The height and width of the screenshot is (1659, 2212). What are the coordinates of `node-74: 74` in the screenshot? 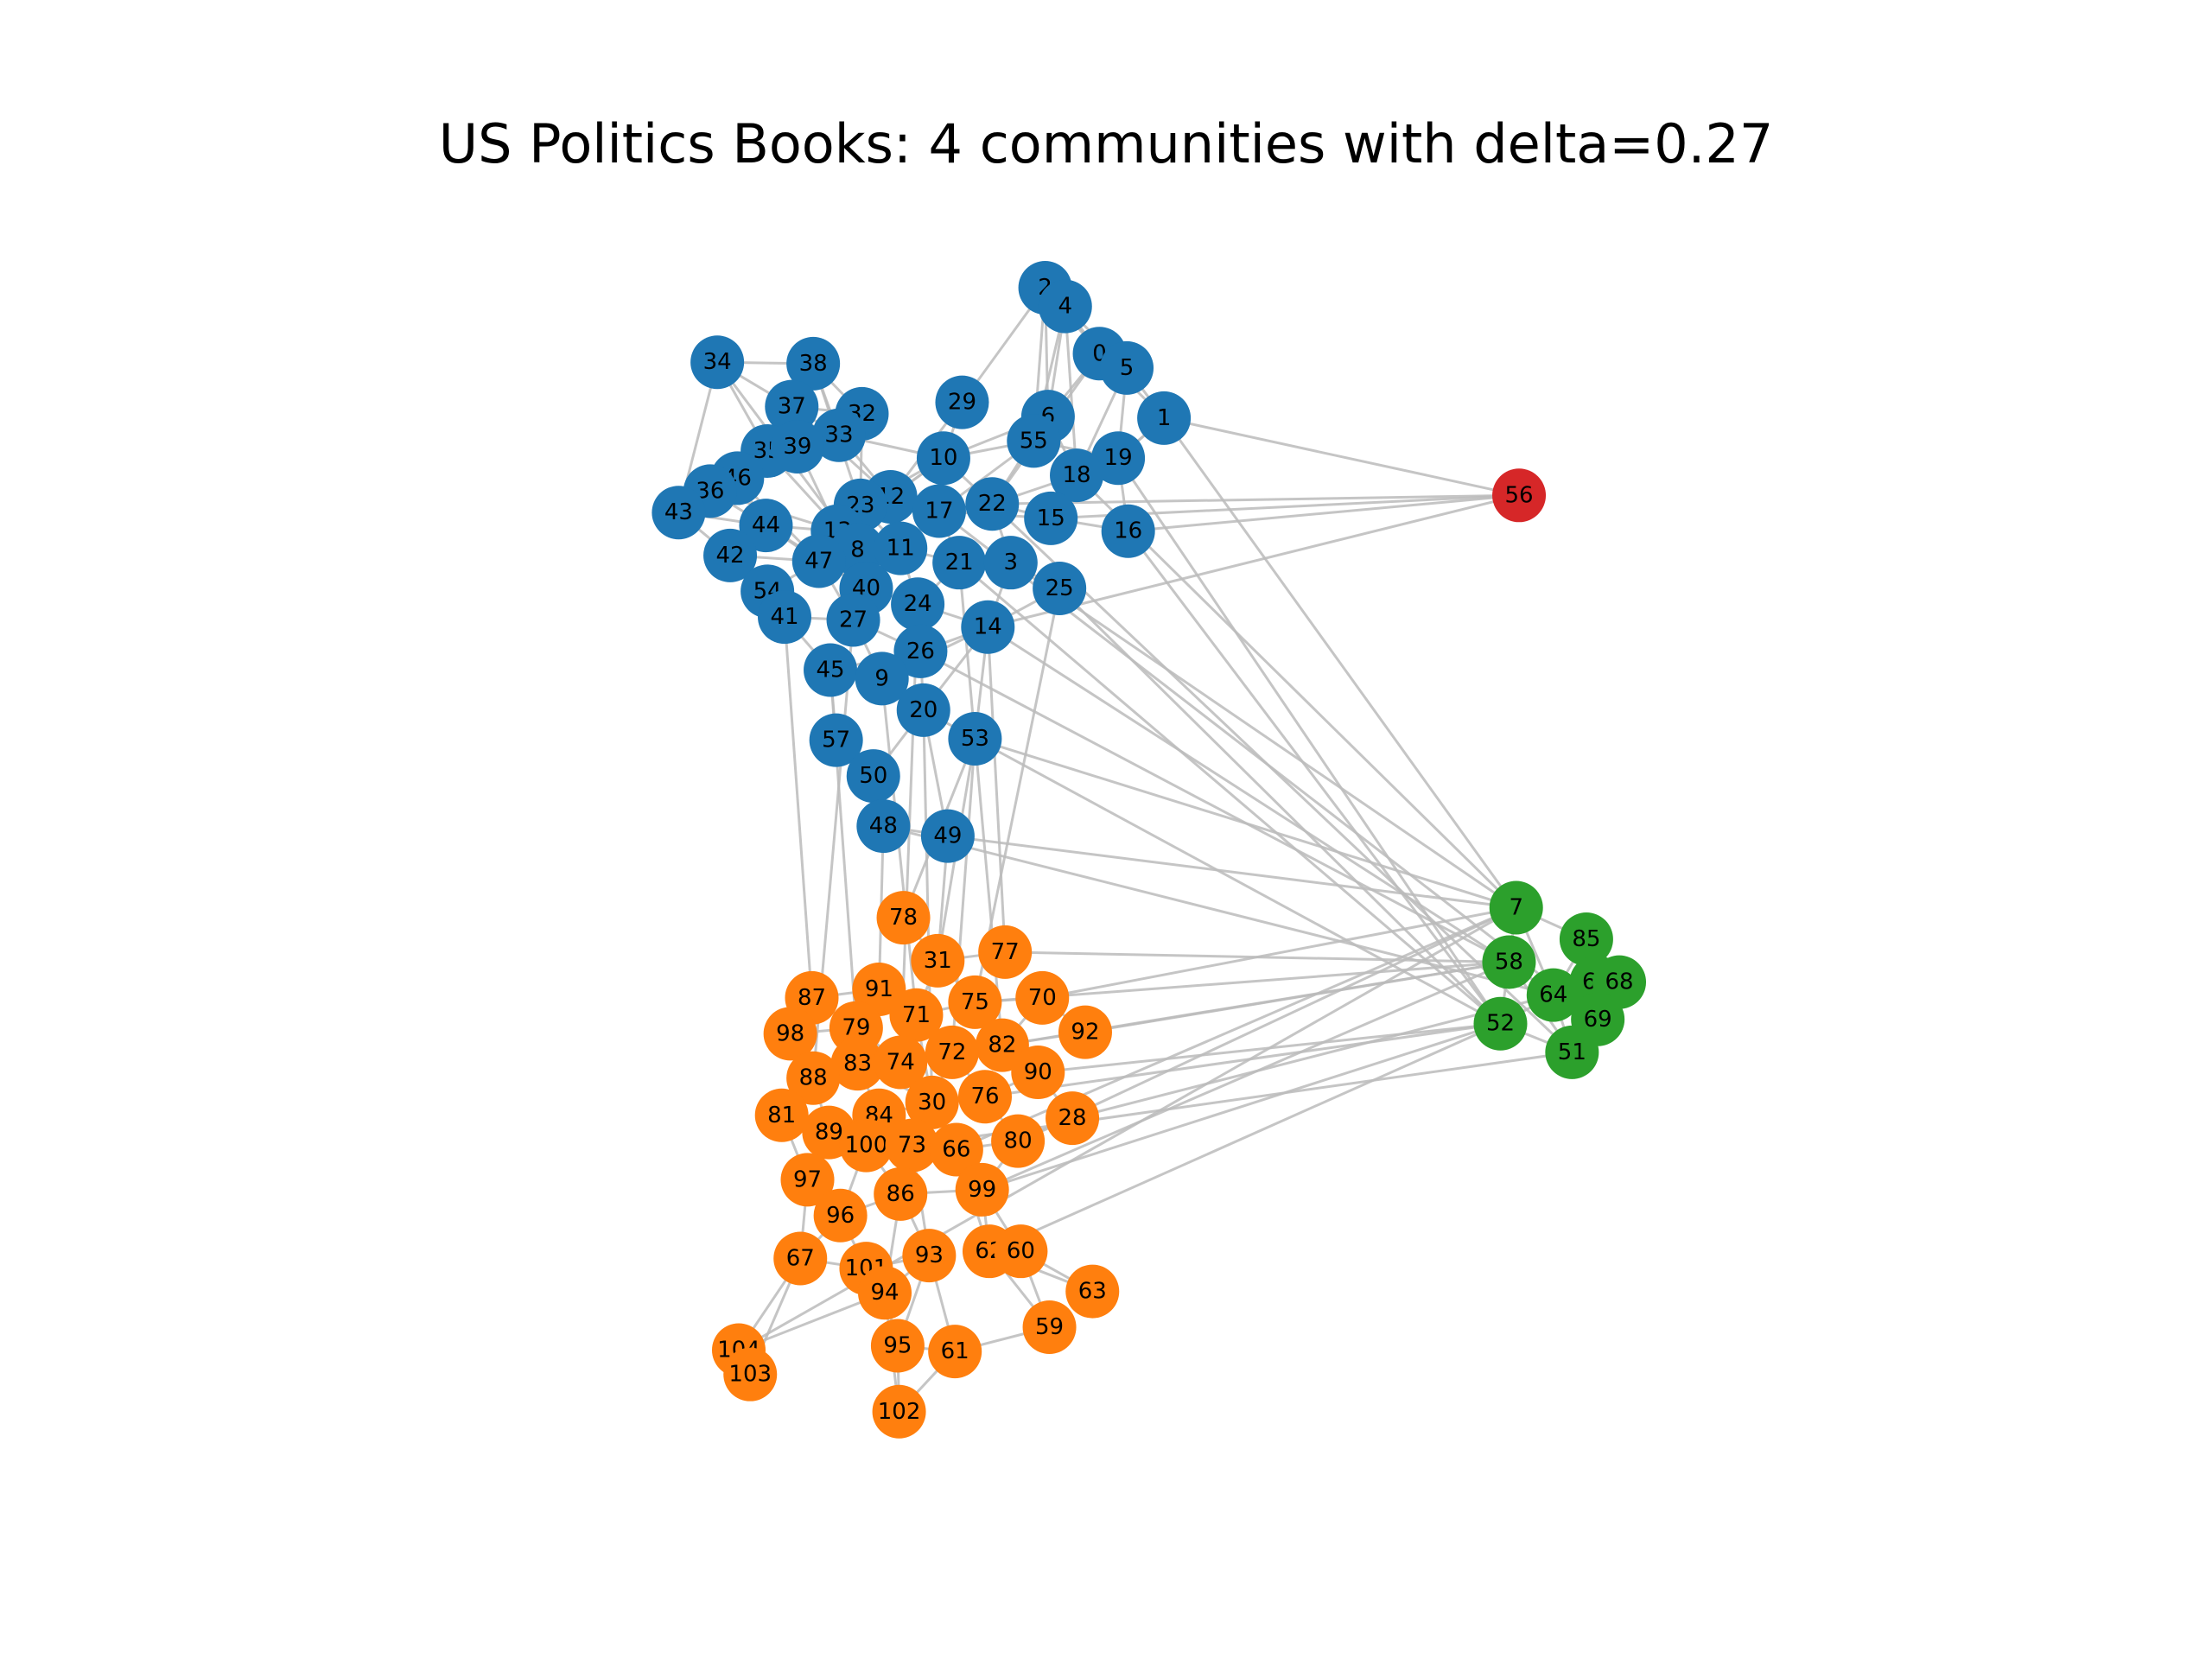 It's located at (901, 1062).